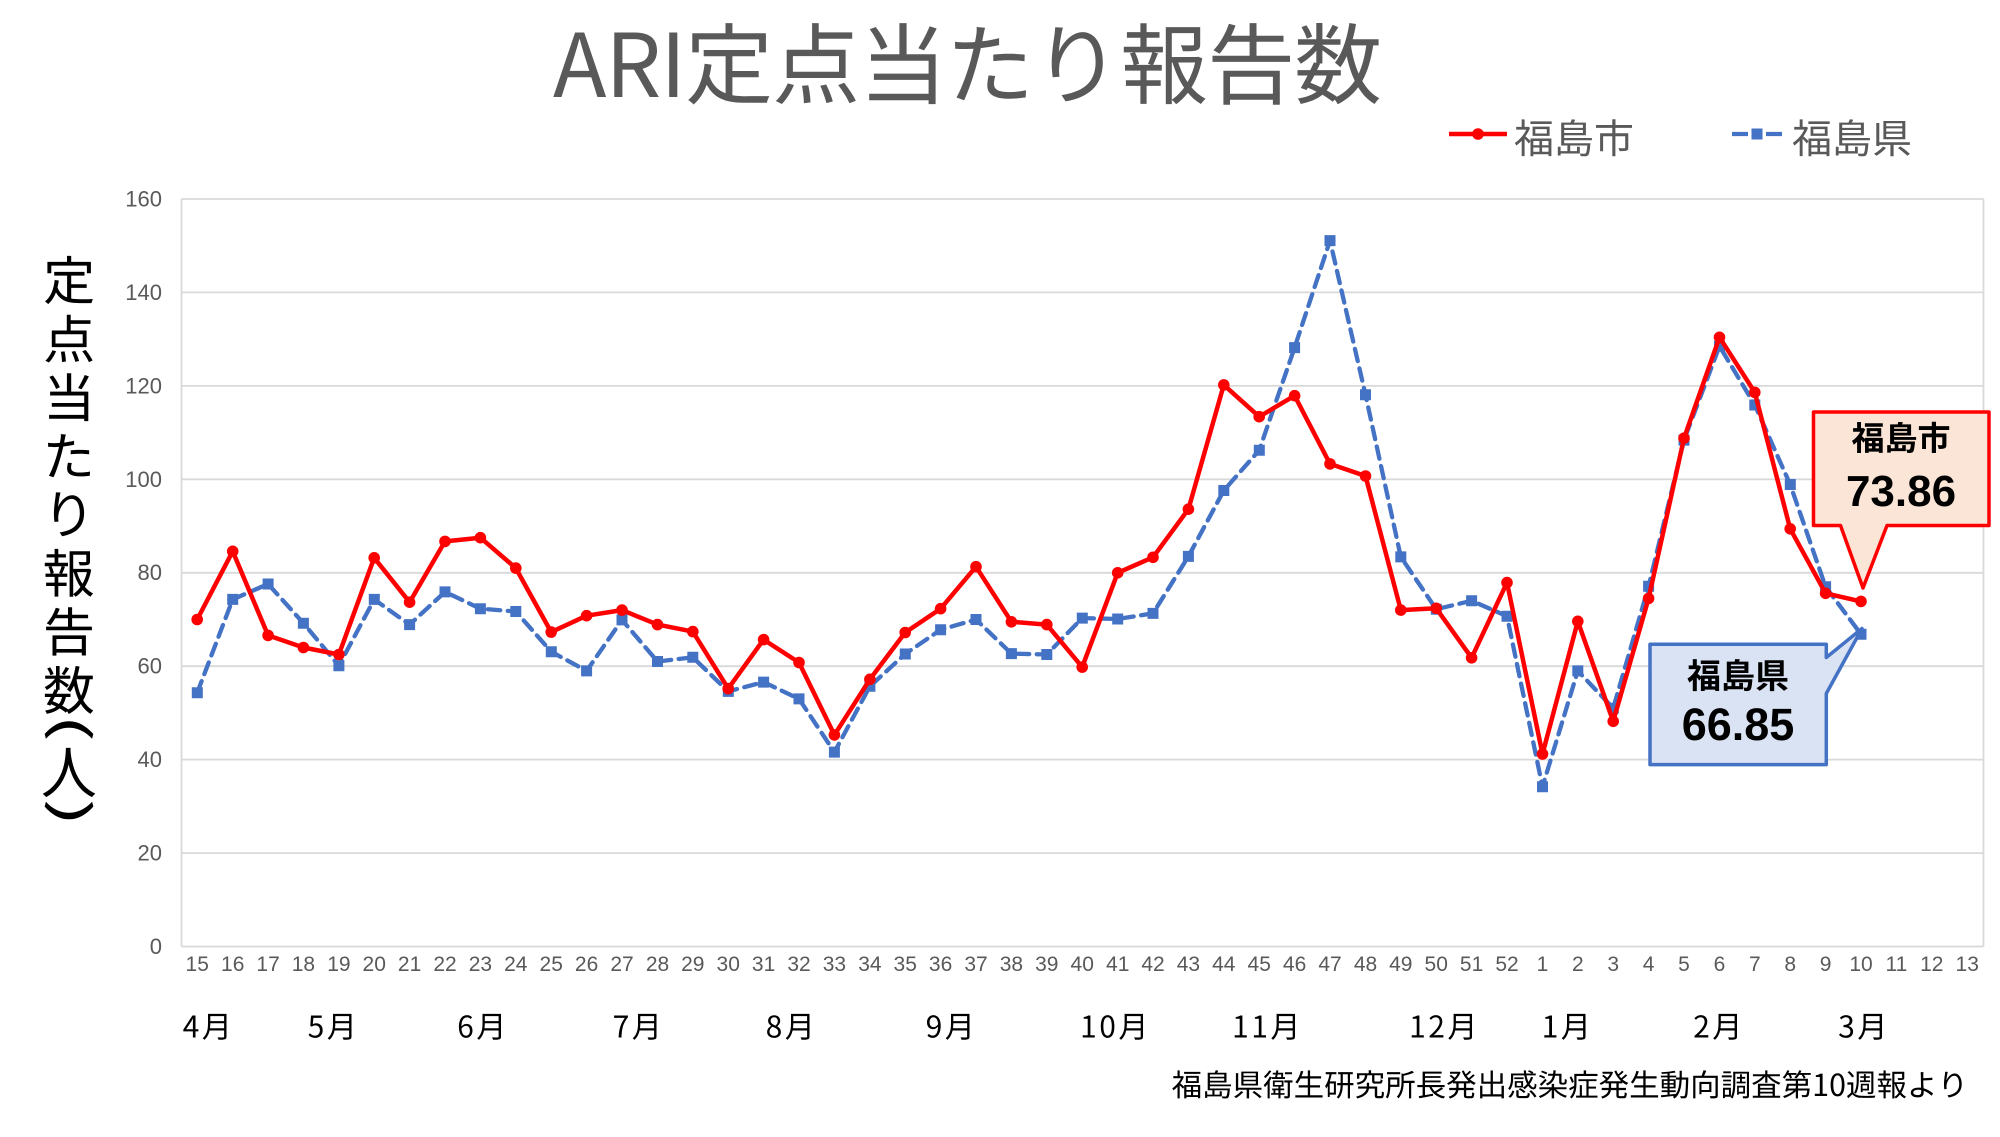  Describe the element at coordinates (1046, 964) in the screenshot. I see `svg-text: 39` at that location.